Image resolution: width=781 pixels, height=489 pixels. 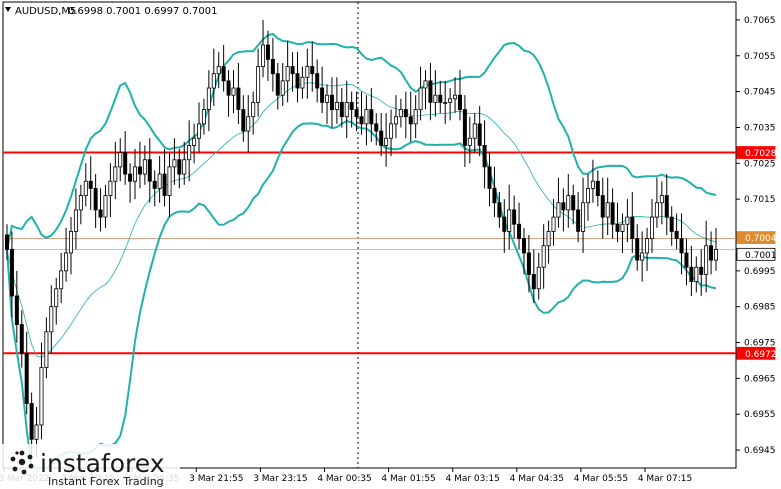 I want to click on x-tick-label: 4 Mar 07:15, so click(x=665, y=479).